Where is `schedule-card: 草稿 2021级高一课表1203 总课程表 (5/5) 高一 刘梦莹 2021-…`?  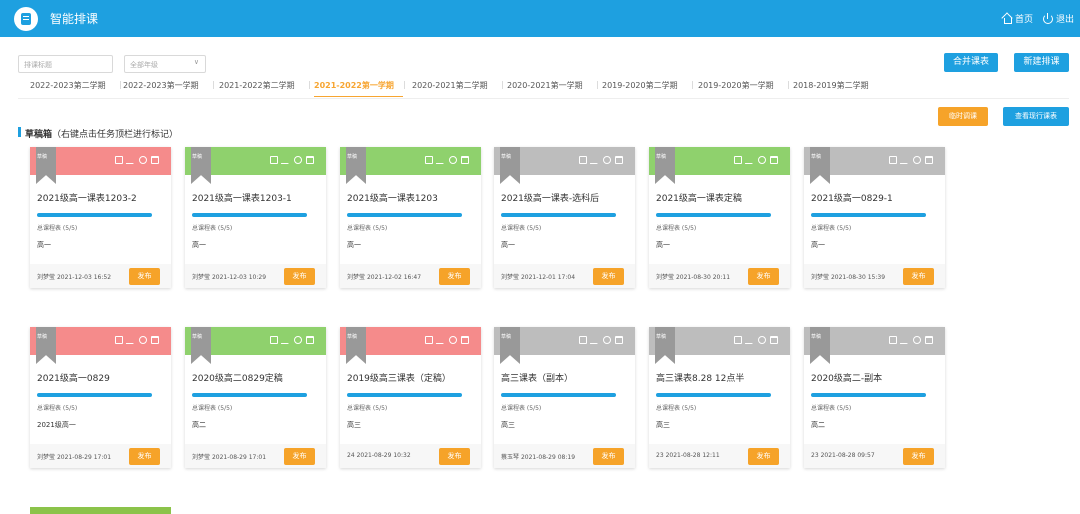 schedule-card: 草稿 2021级高一课表1203 总课程表 (5/5) 高一 刘梦莹 2021-… is located at coordinates (410, 217).